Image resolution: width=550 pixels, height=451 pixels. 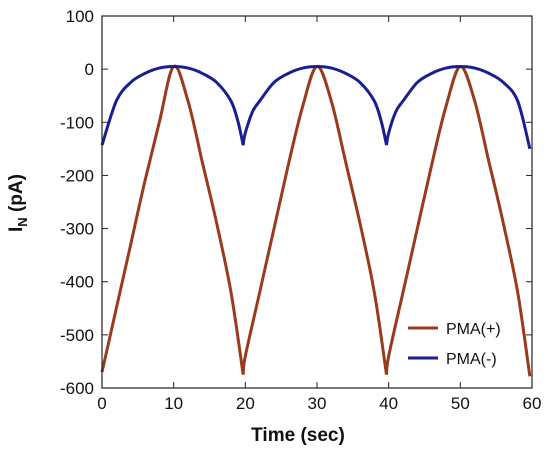 I want to click on y-tick-label: -500, so click(x=77, y=335).